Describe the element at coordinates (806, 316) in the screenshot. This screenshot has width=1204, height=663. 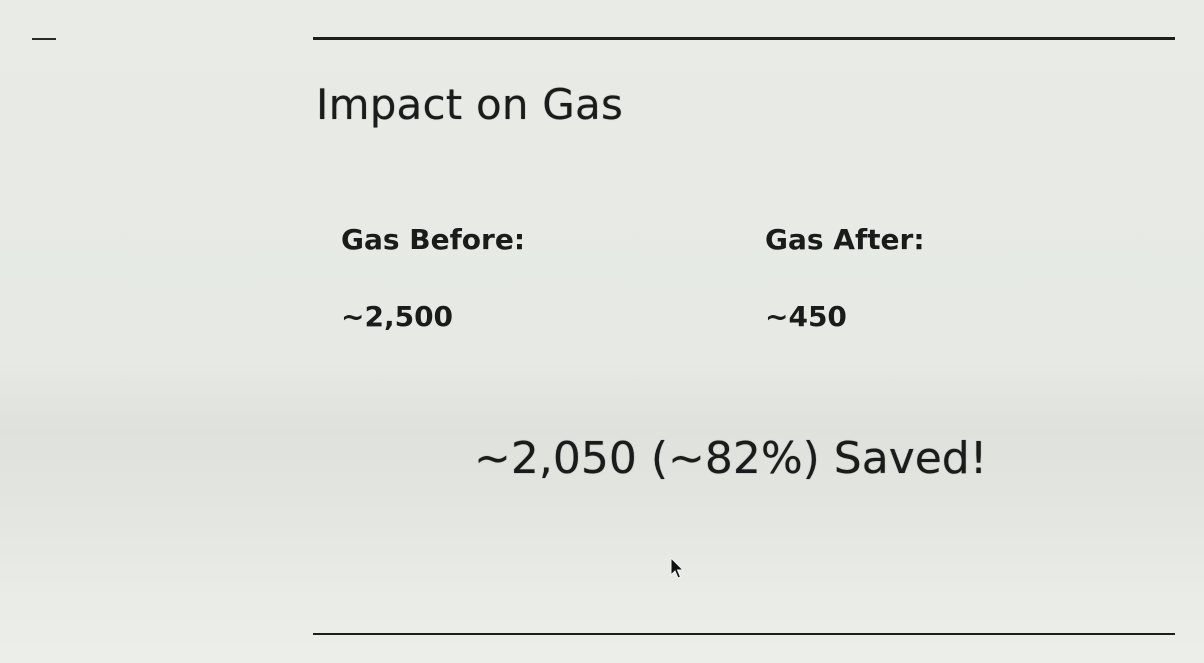
I see `gas-after-value: ~450` at that location.